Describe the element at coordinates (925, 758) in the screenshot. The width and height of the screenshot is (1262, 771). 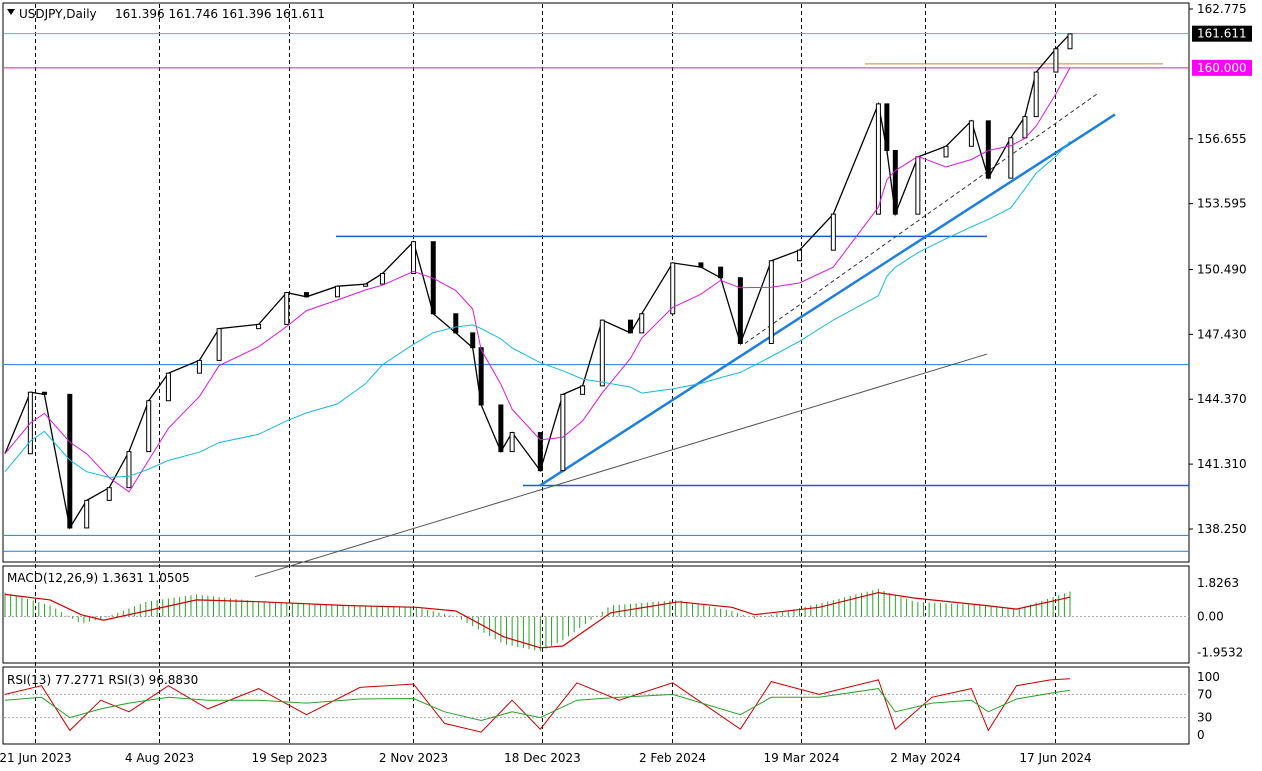
I see `date-tick-7: 2 May 2024` at that location.